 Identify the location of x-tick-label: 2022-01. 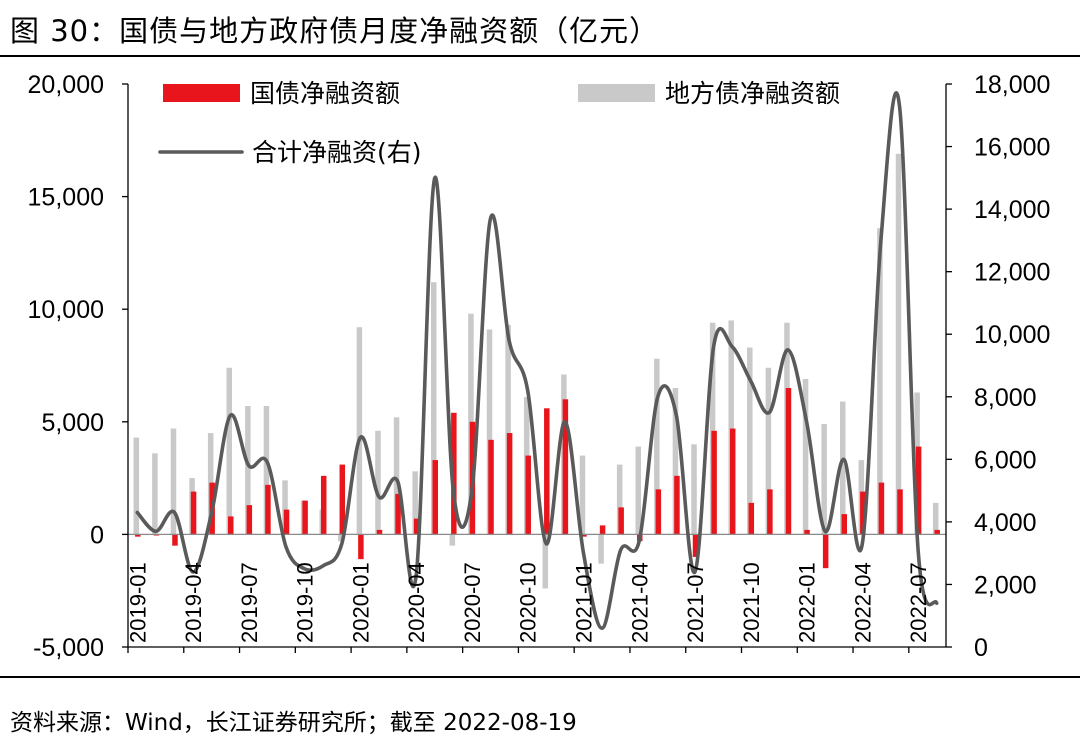
(807, 602).